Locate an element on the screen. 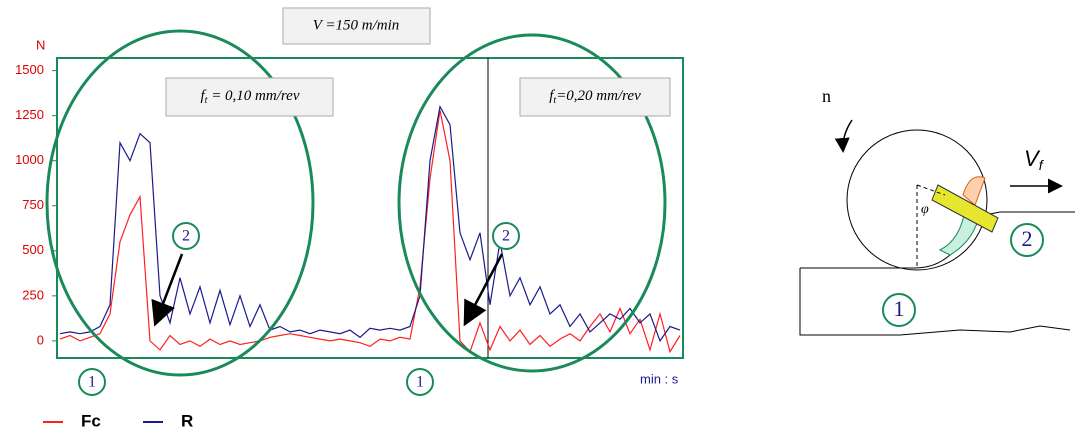  workpiece-body is located at coordinates (935, 302).